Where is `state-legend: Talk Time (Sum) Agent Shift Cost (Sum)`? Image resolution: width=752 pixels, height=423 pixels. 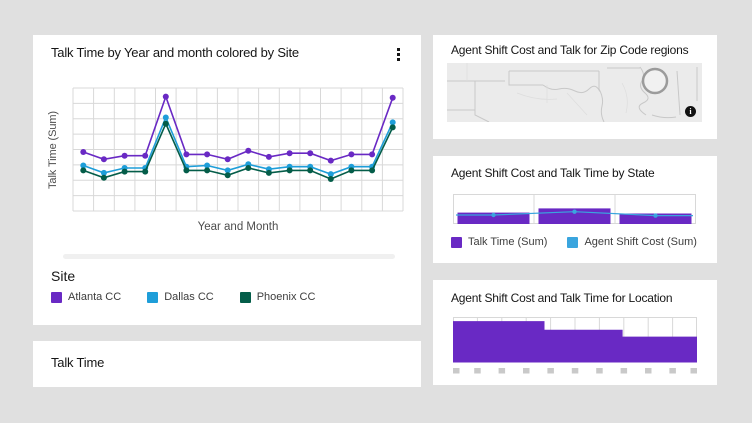 state-legend: Talk Time (Sum) Agent Shift Cost (Sum) is located at coordinates (574, 242).